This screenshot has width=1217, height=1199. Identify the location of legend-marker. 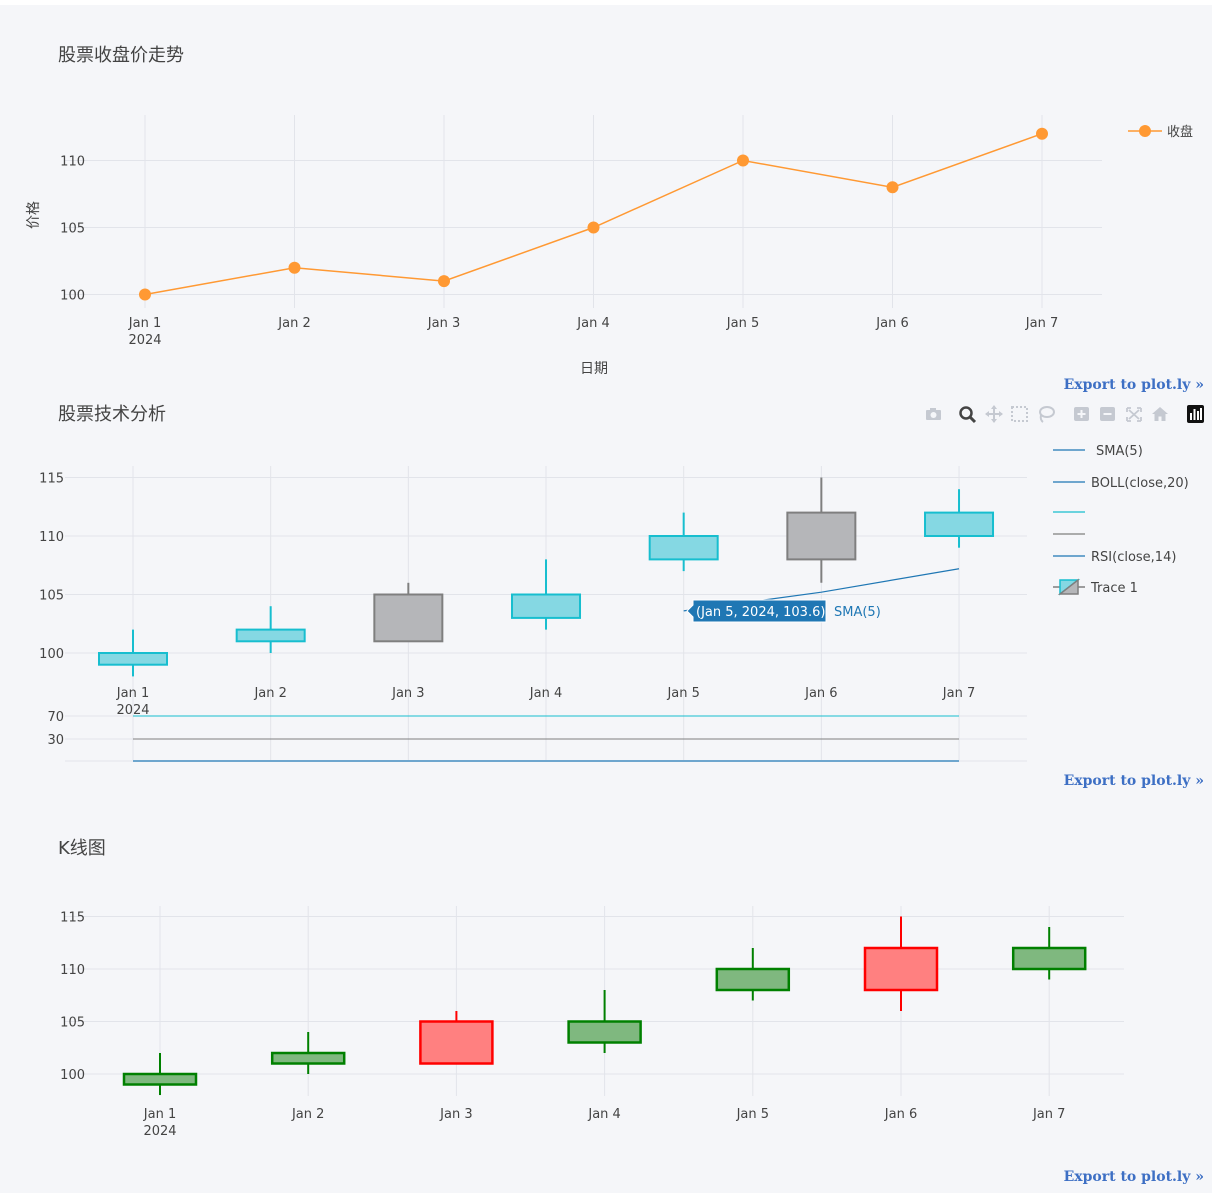
(1145, 131).